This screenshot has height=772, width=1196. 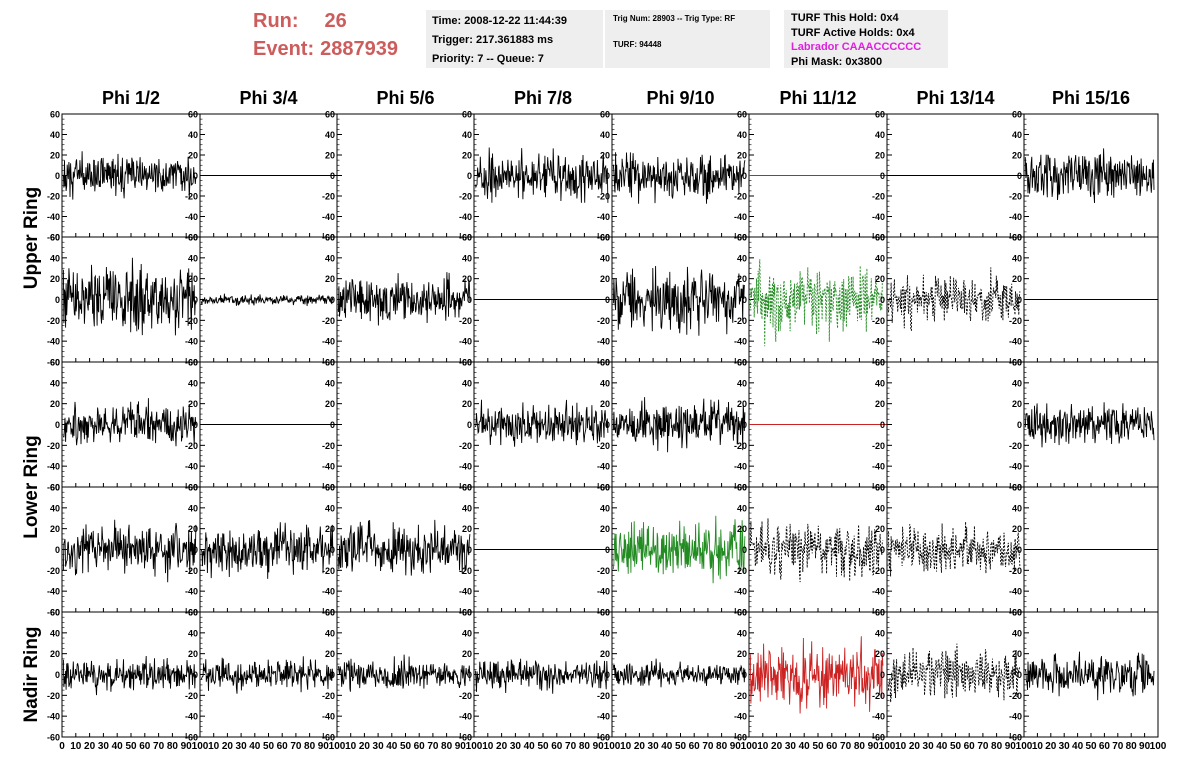 What do you see at coordinates (62, 746) in the screenshot?
I see `x-tick-label: 0` at bounding box center [62, 746].